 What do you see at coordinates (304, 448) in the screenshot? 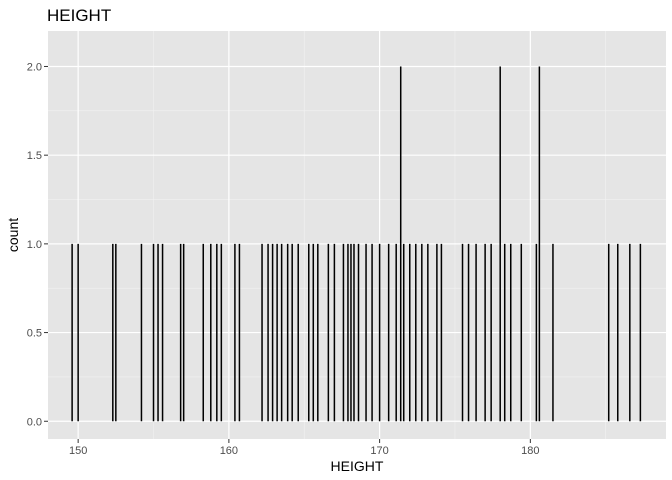
I see `x-axis: 150 160 170 180` at bounding box center [304, 448].